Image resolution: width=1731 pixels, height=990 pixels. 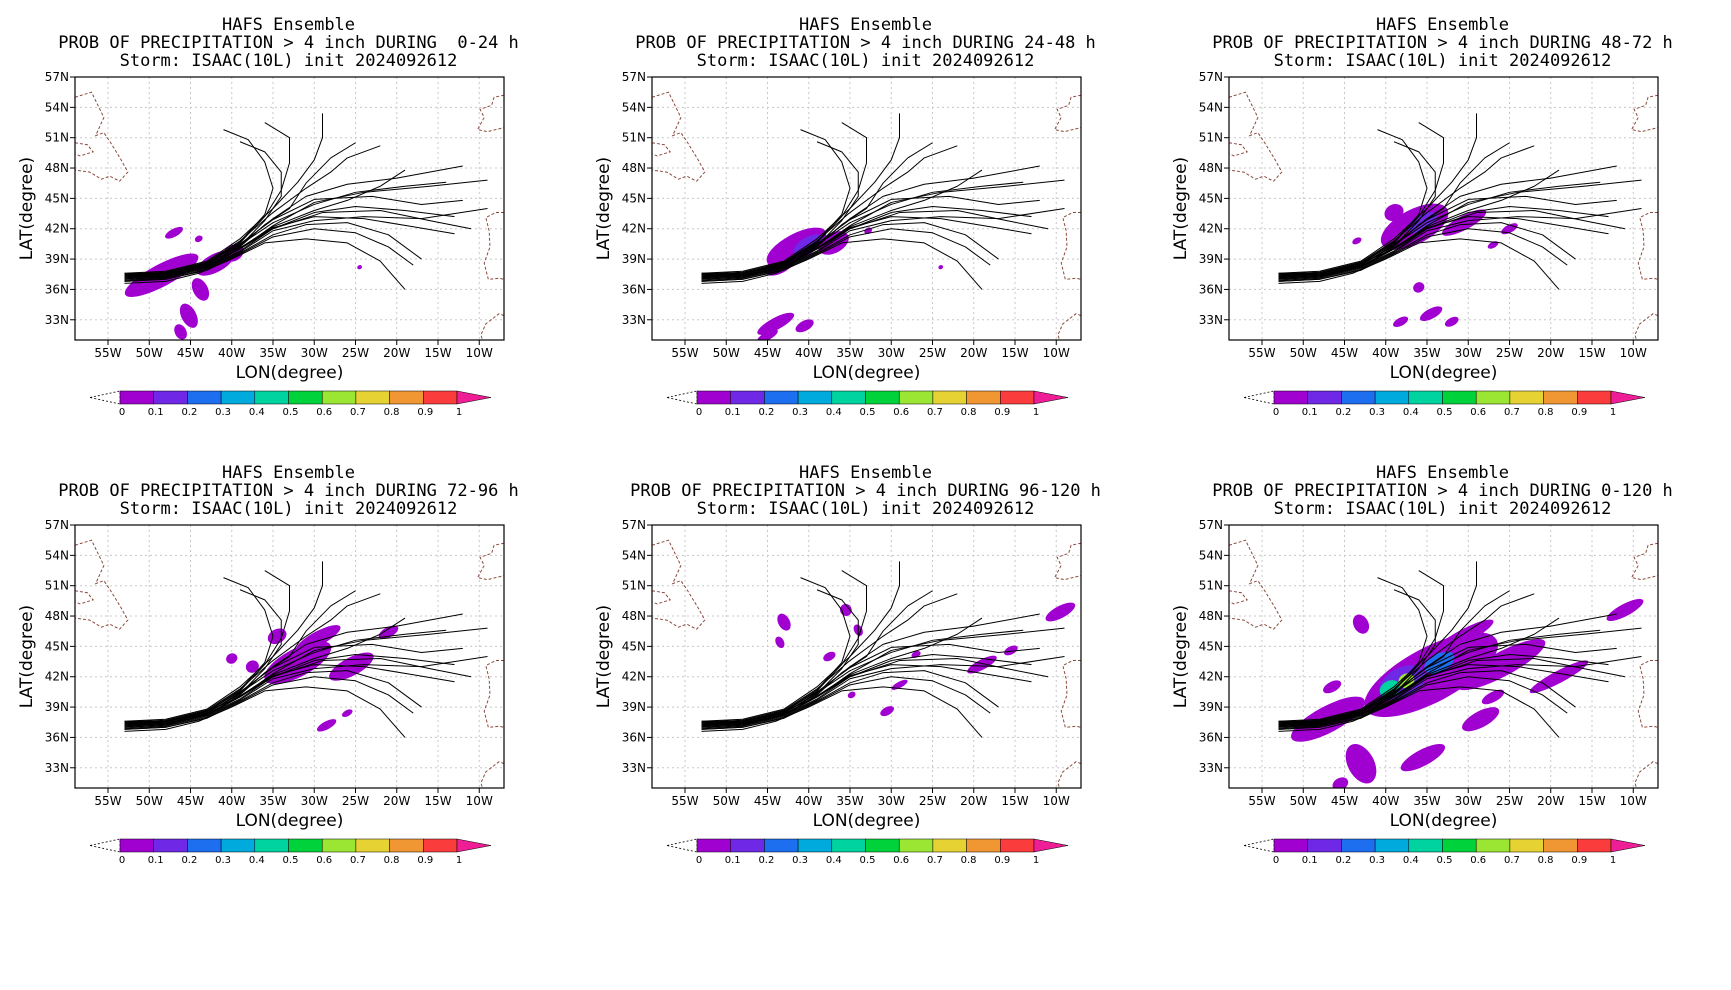 I want to click on panel-title: HAFS Ensemble, so click(x=865, y=25).